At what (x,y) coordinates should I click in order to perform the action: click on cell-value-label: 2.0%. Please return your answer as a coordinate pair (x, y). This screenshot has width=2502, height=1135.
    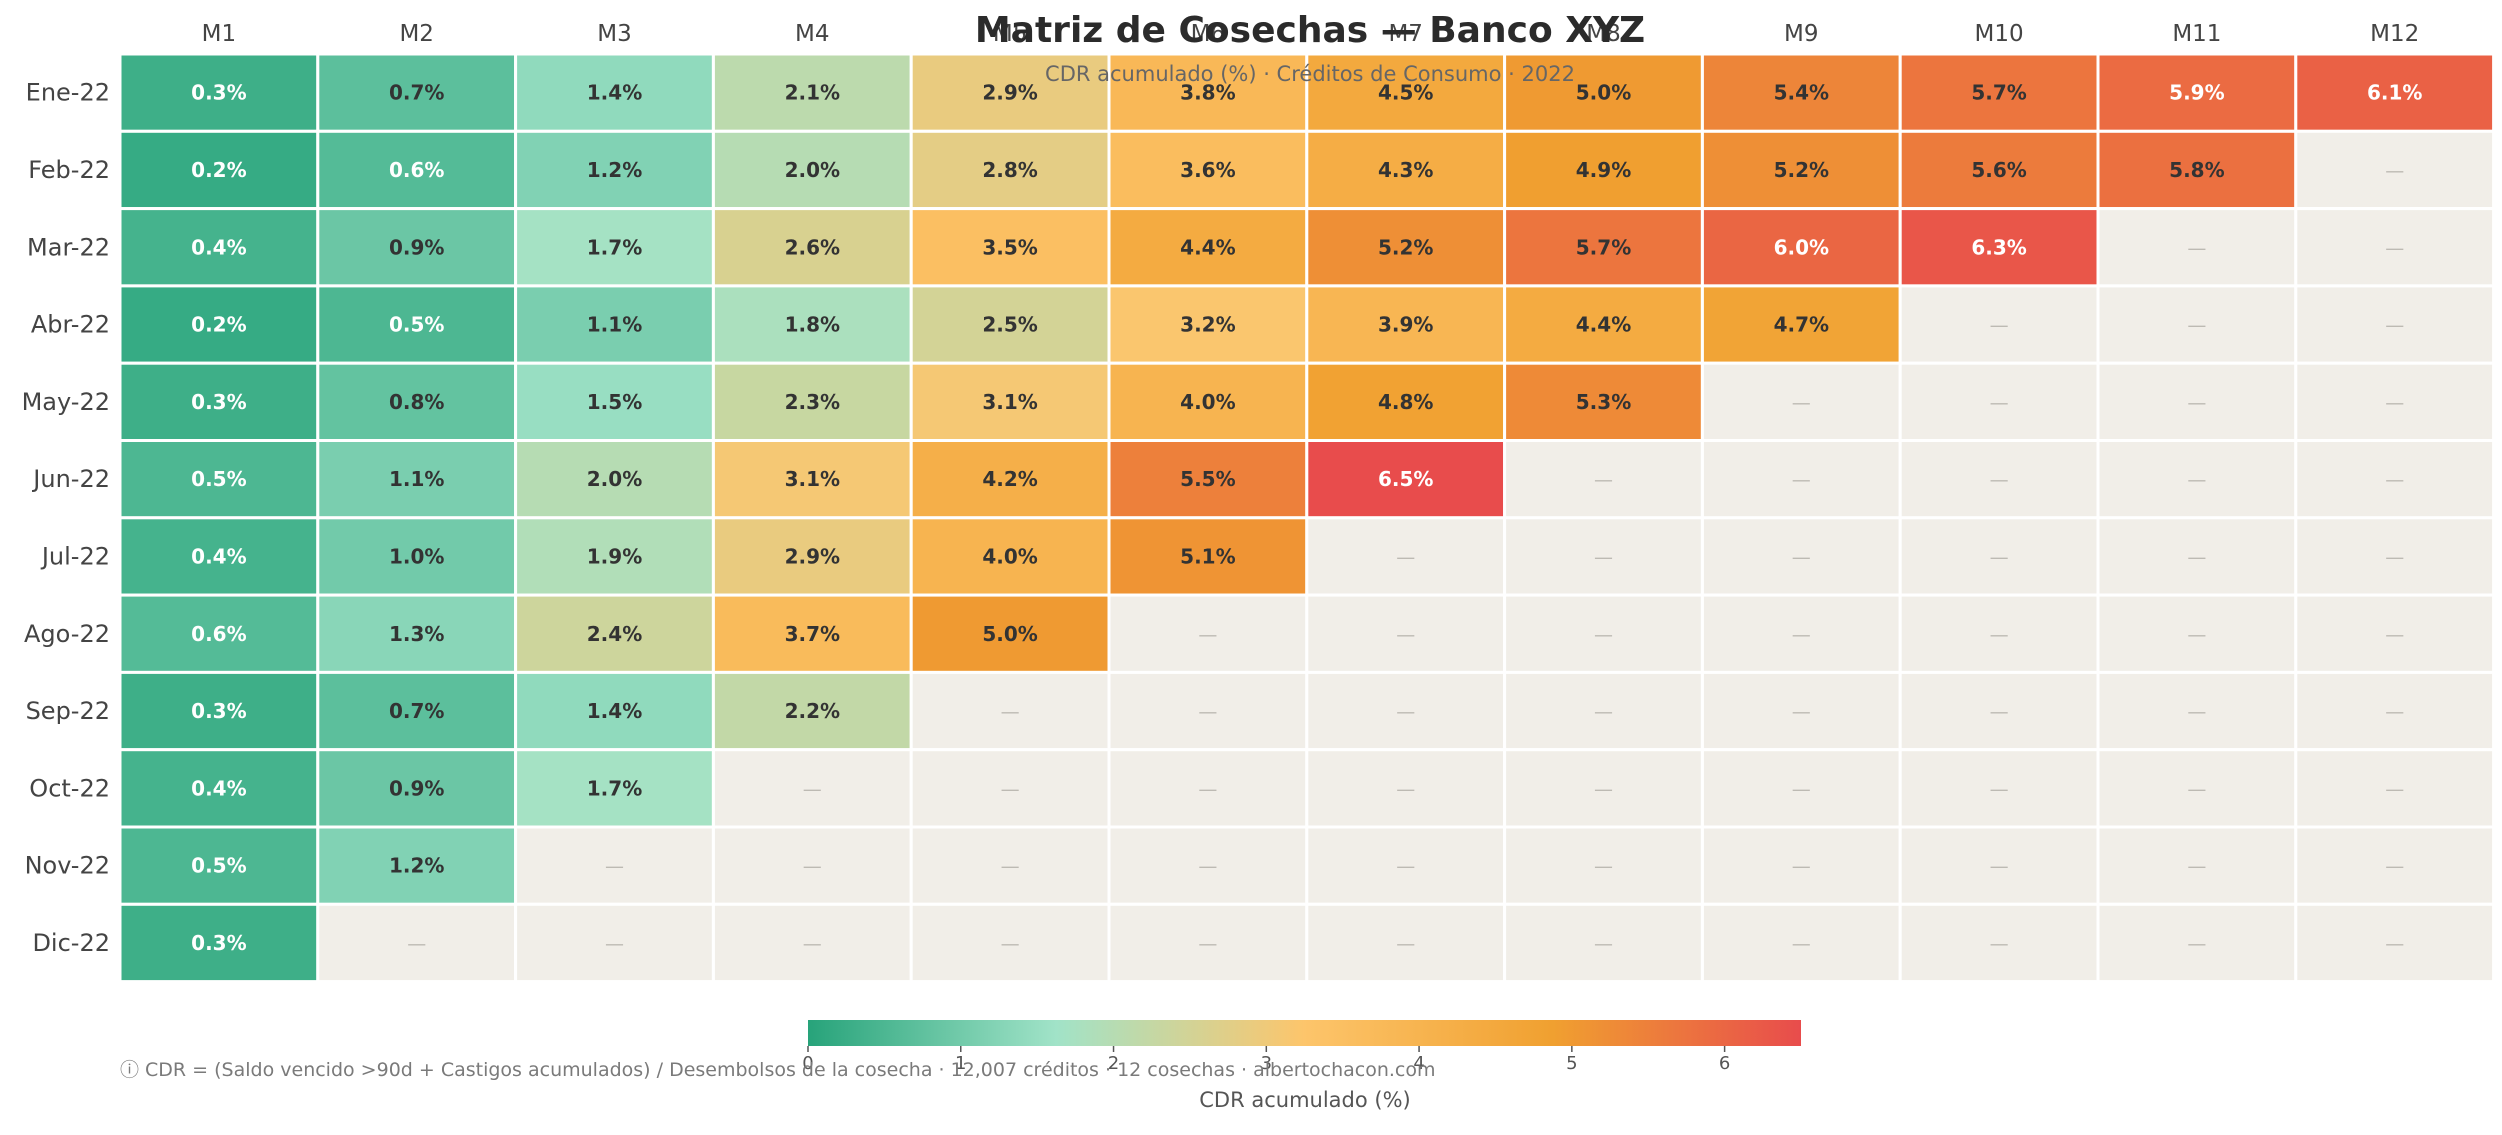
    Looking at the image, I should click on (614, 479).